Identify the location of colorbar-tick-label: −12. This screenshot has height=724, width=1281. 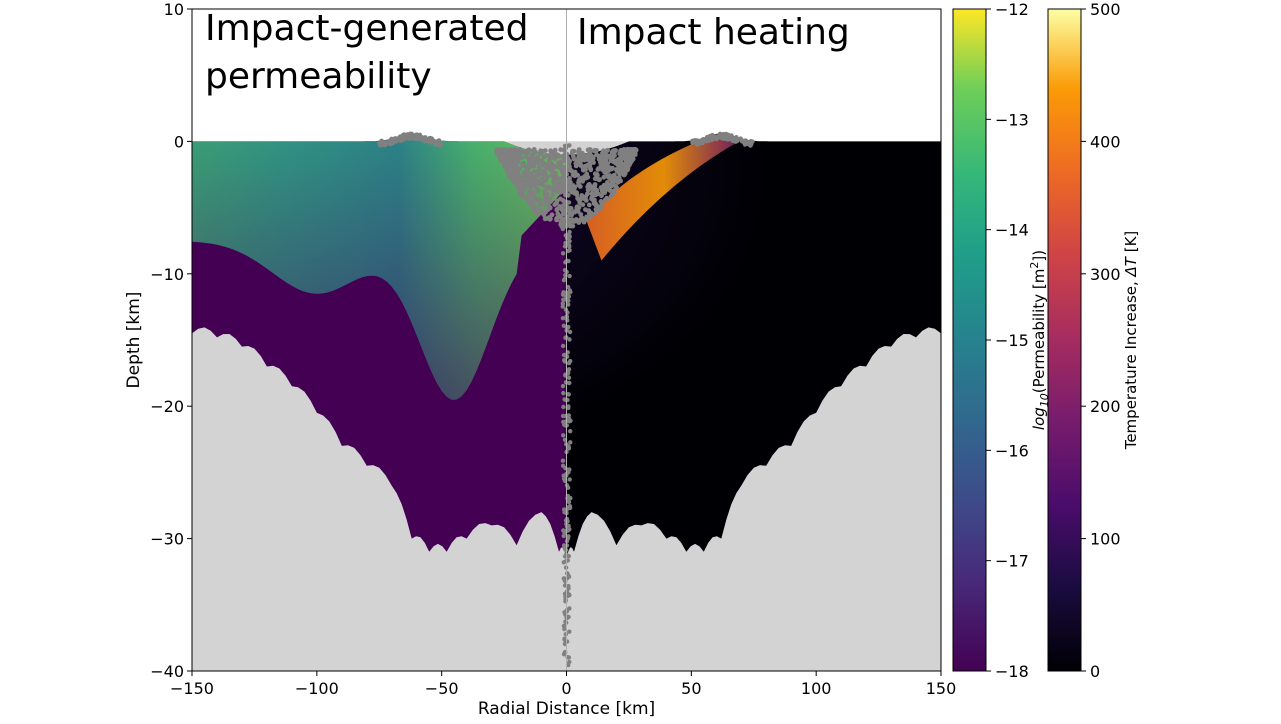
(1012, 9).